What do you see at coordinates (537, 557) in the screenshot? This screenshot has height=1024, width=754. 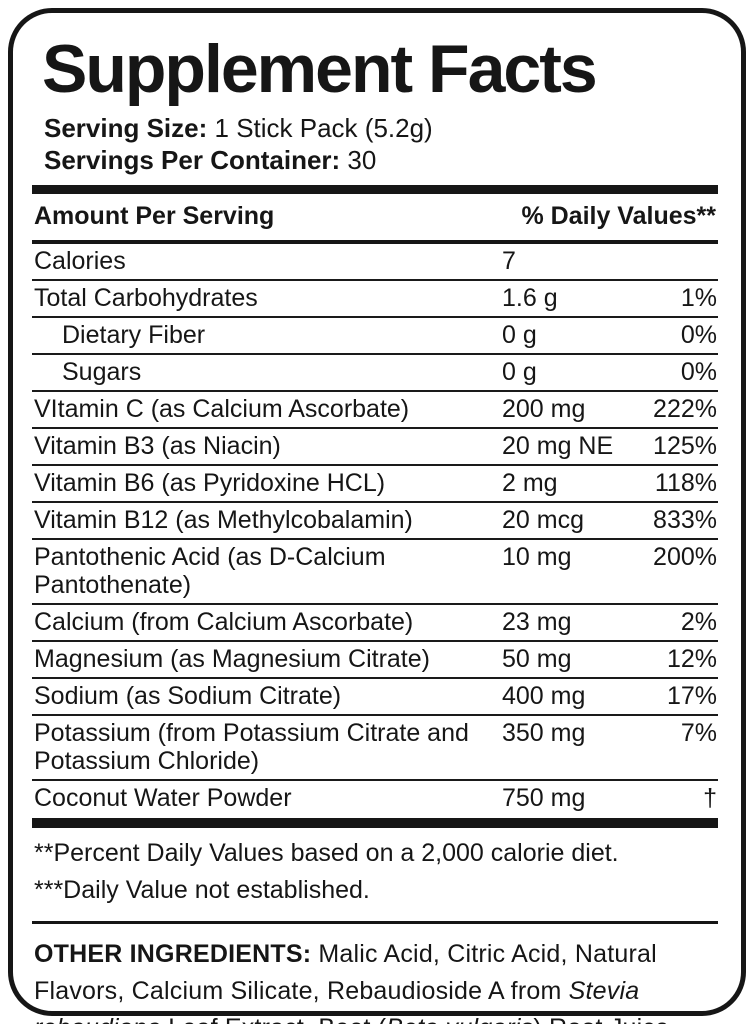 I see `nutrient-amount: 10 mg` at bounding box center [537, 557].